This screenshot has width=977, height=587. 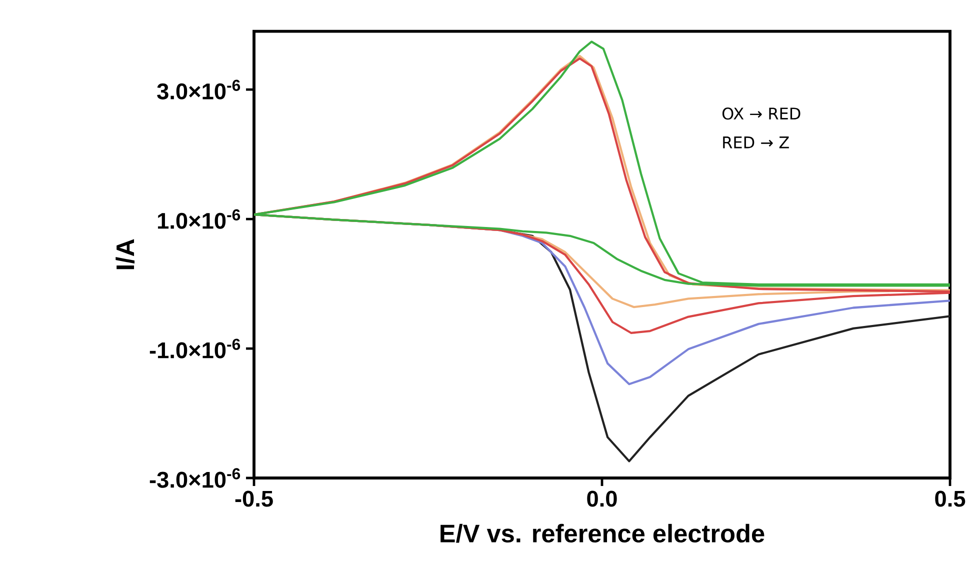 I want to click on y-tick-label: -3.0×10$^{-6}$, so click(x=195, y=478).